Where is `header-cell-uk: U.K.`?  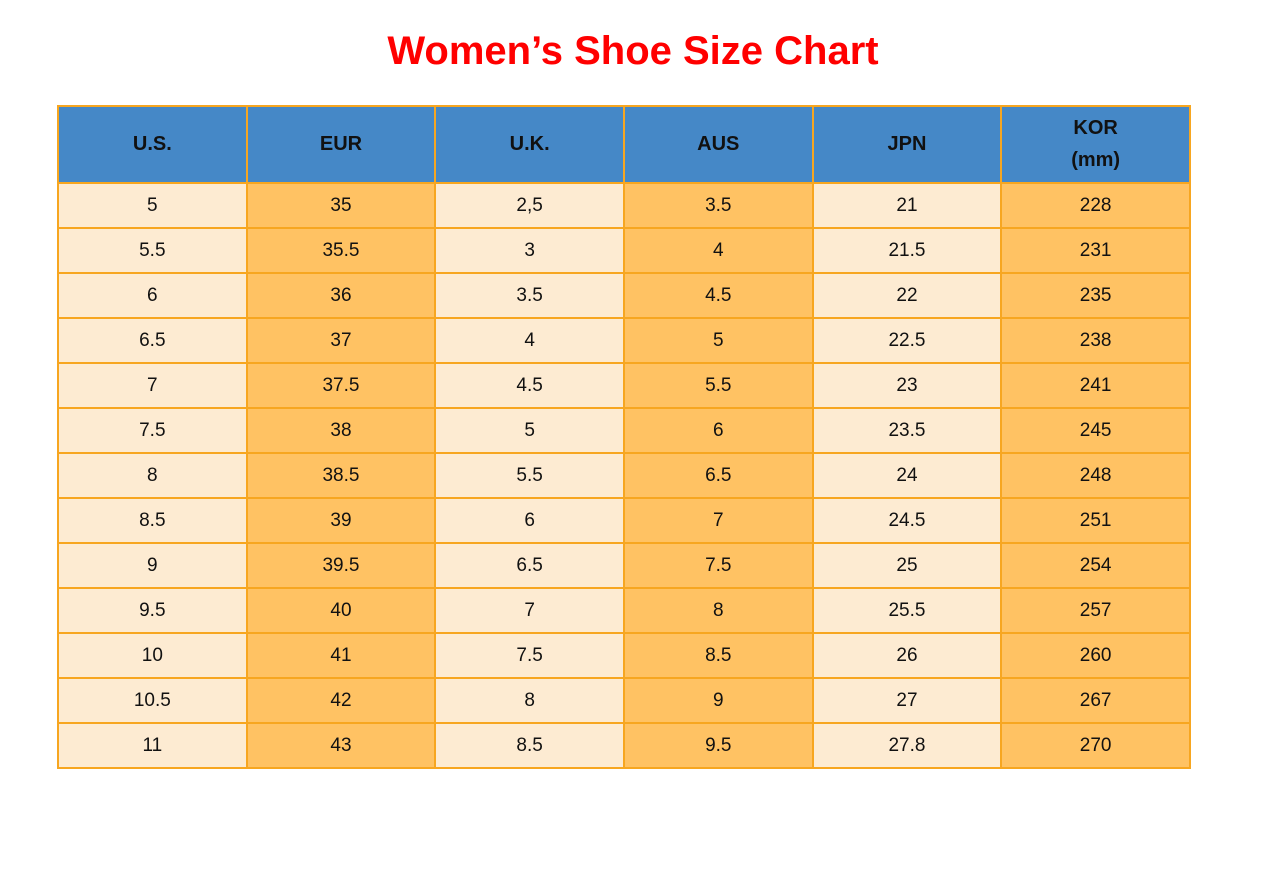 header-cell-uk: U.K. is located at coordinates (529, 144).